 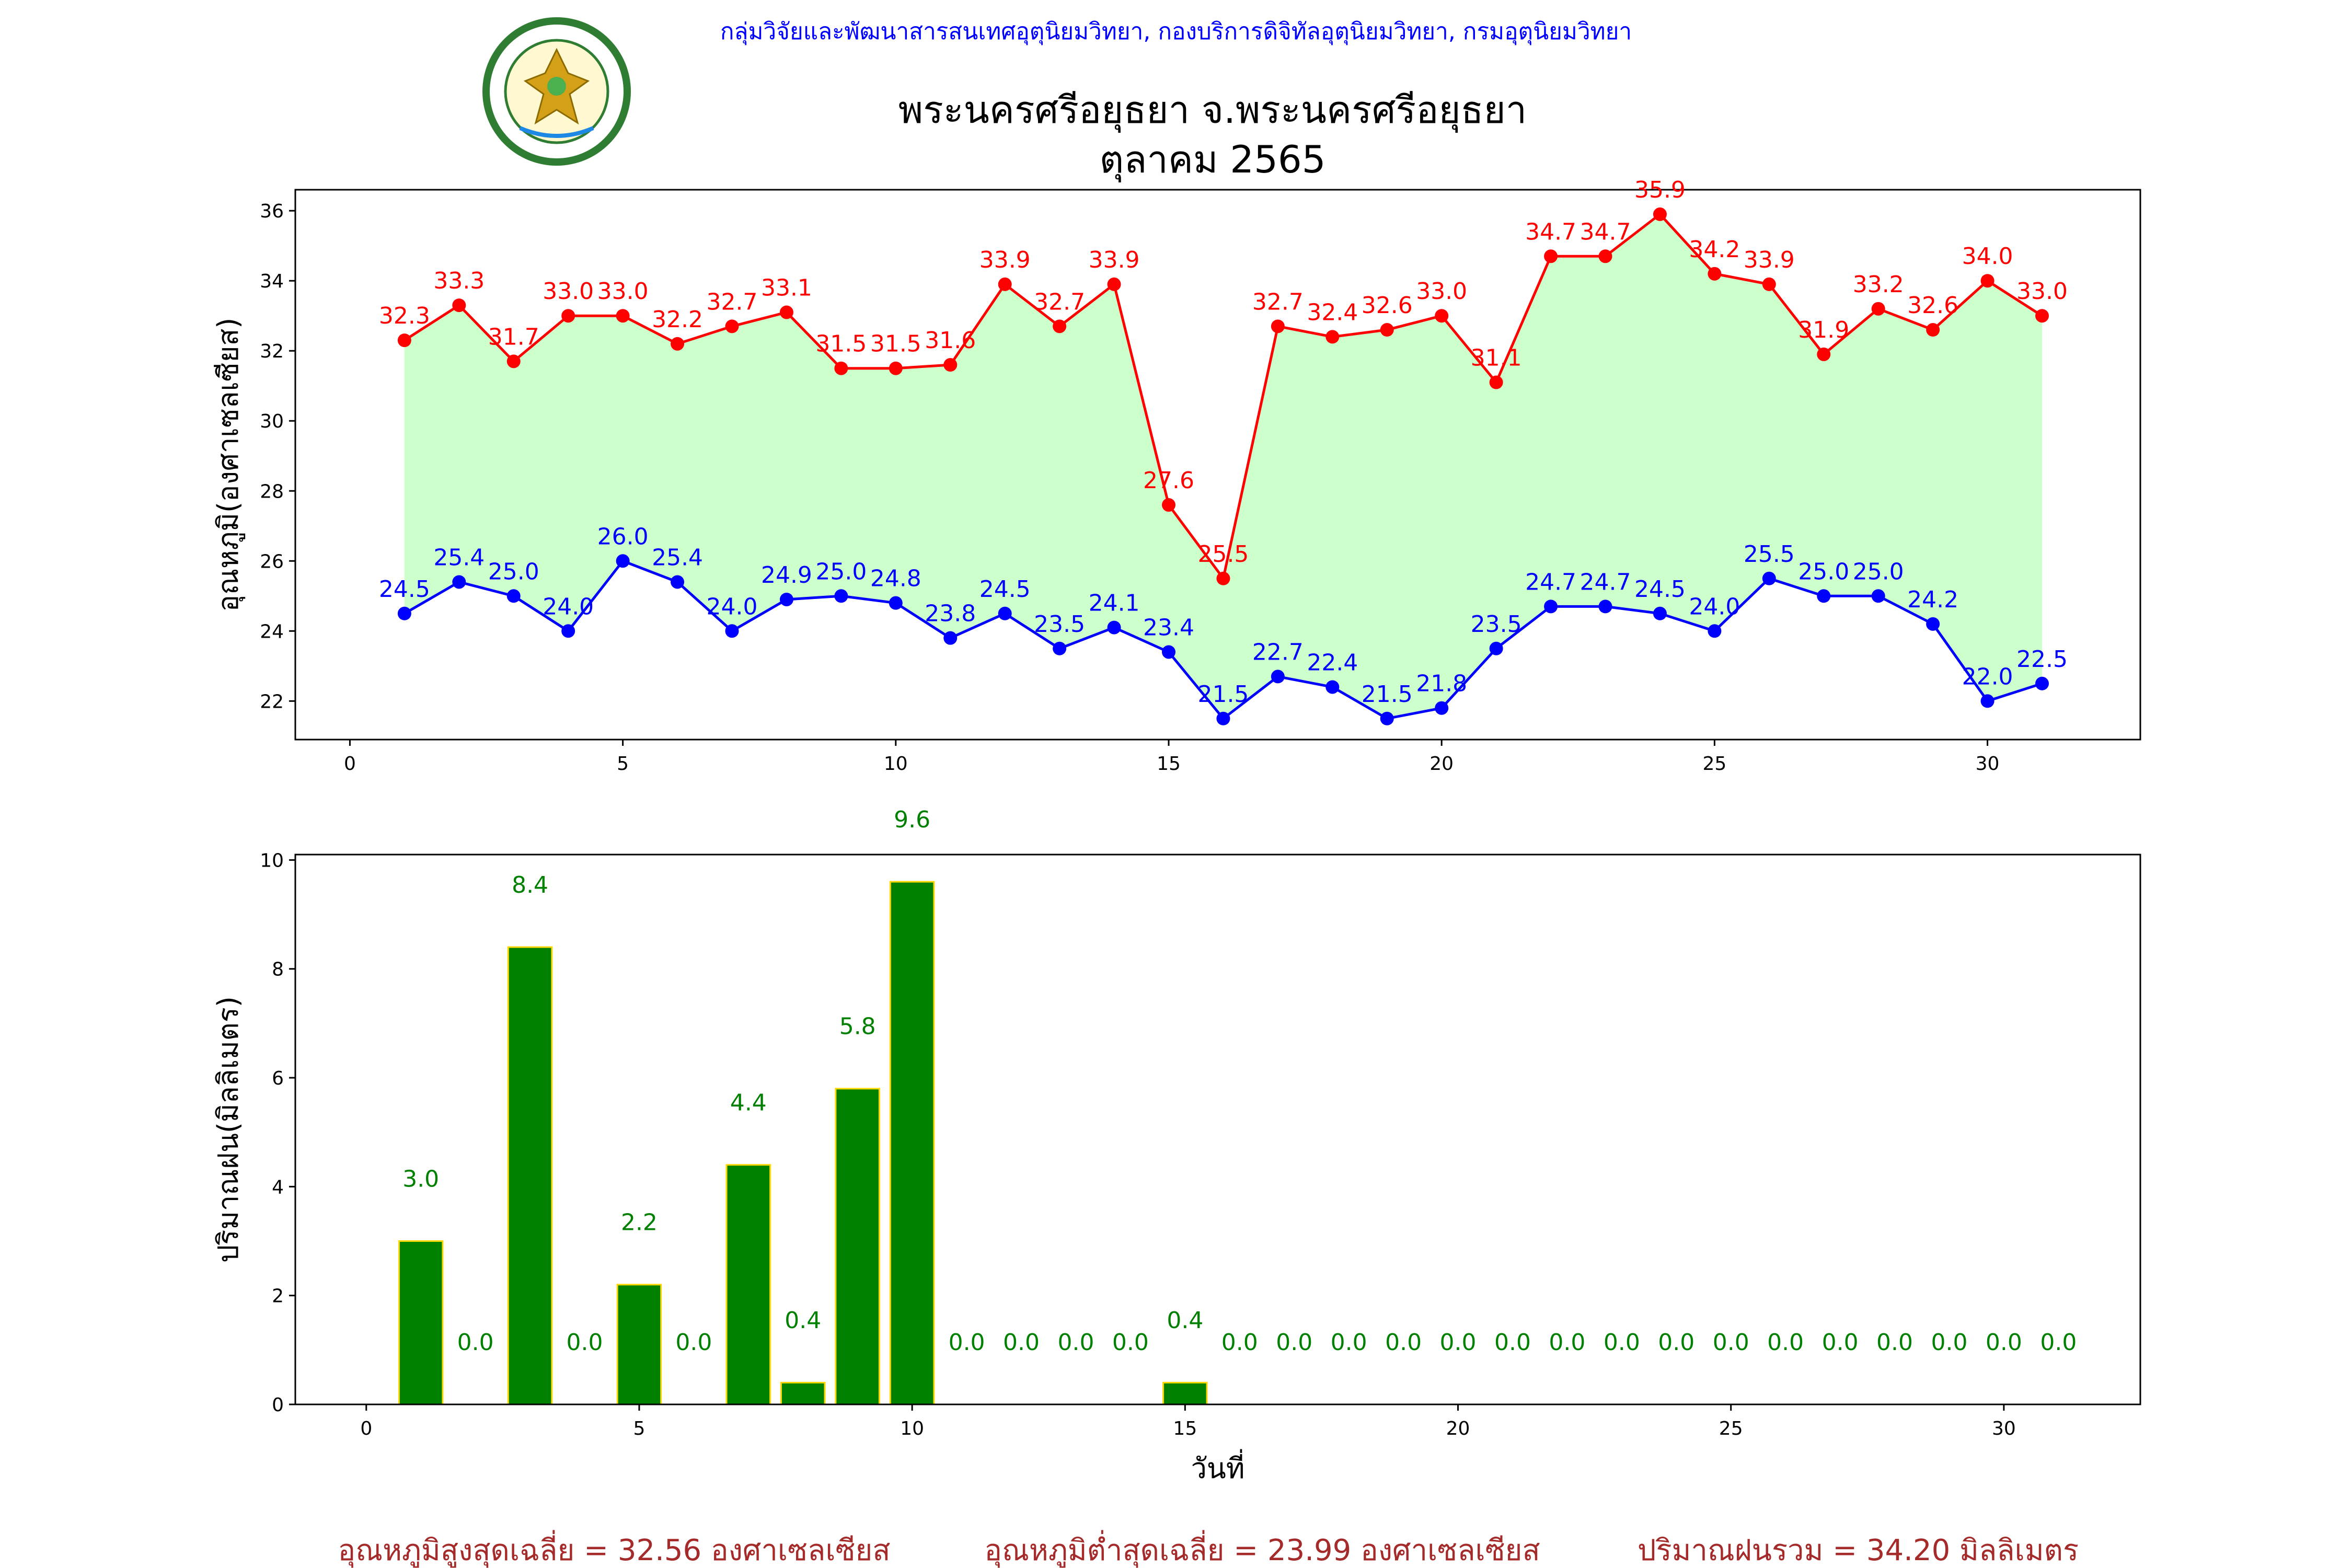 What do you see at coordinates (278, 1296) in the screenshot?
I see `rain-y-tick-label: 2` at bounding box center [278, 1296].